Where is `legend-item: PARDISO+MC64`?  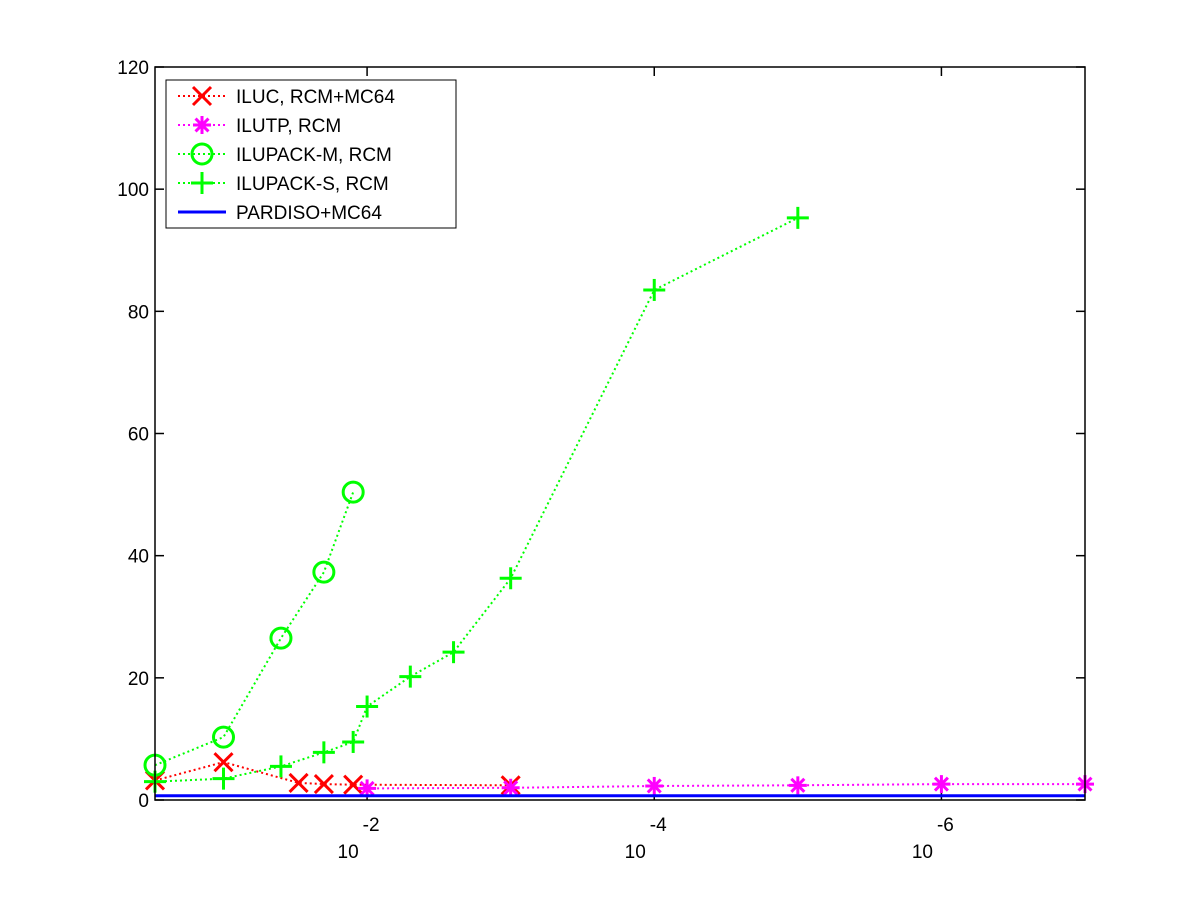 legend-item: PARDISO+MC64 is located at coordinates (280, 213).